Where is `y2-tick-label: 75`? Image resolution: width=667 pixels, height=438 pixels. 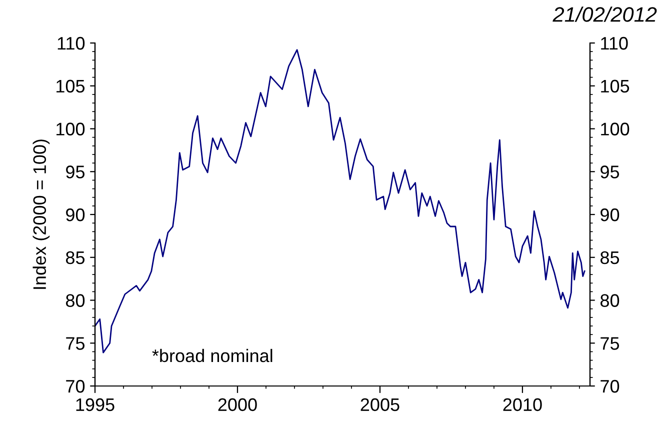
y2-tick-label: 75 is located at coordinates (610, 343).